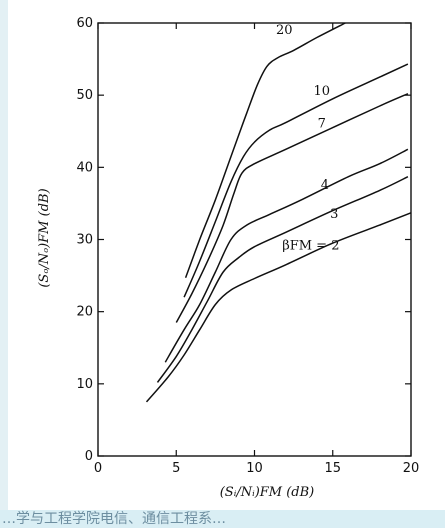 Image resolution: width=445 pixels, height=528 pixels. Describe the element at coordinates (4, 264) in the screenshot. I see `left-decorative-strip` at that location.